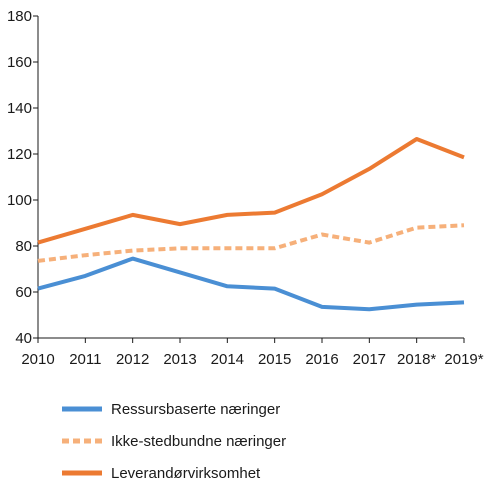 This screenshot has width=500, height=494. What do you see at coordinates (23, 246) in the screenshot?
I see `y-tick-label: 80` at bounding box center [23, 246].